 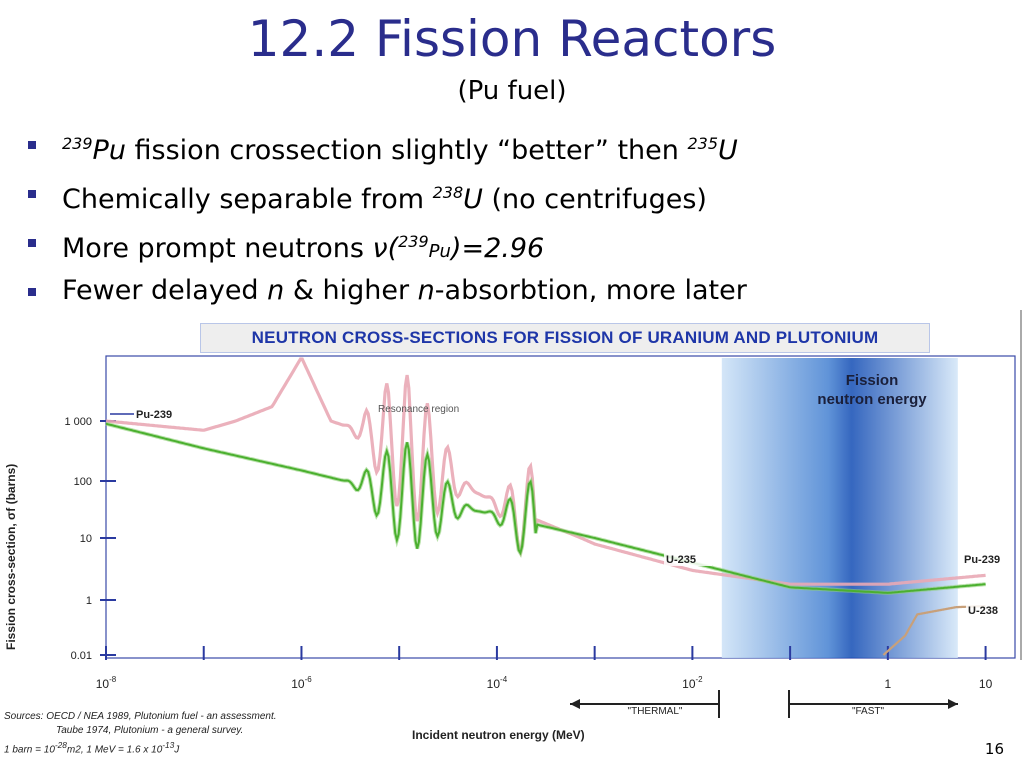 What do you see at coordinates (24, 716) in the screenshot?
I see `sources-label: Sources:` at bounding box center [24, 716].